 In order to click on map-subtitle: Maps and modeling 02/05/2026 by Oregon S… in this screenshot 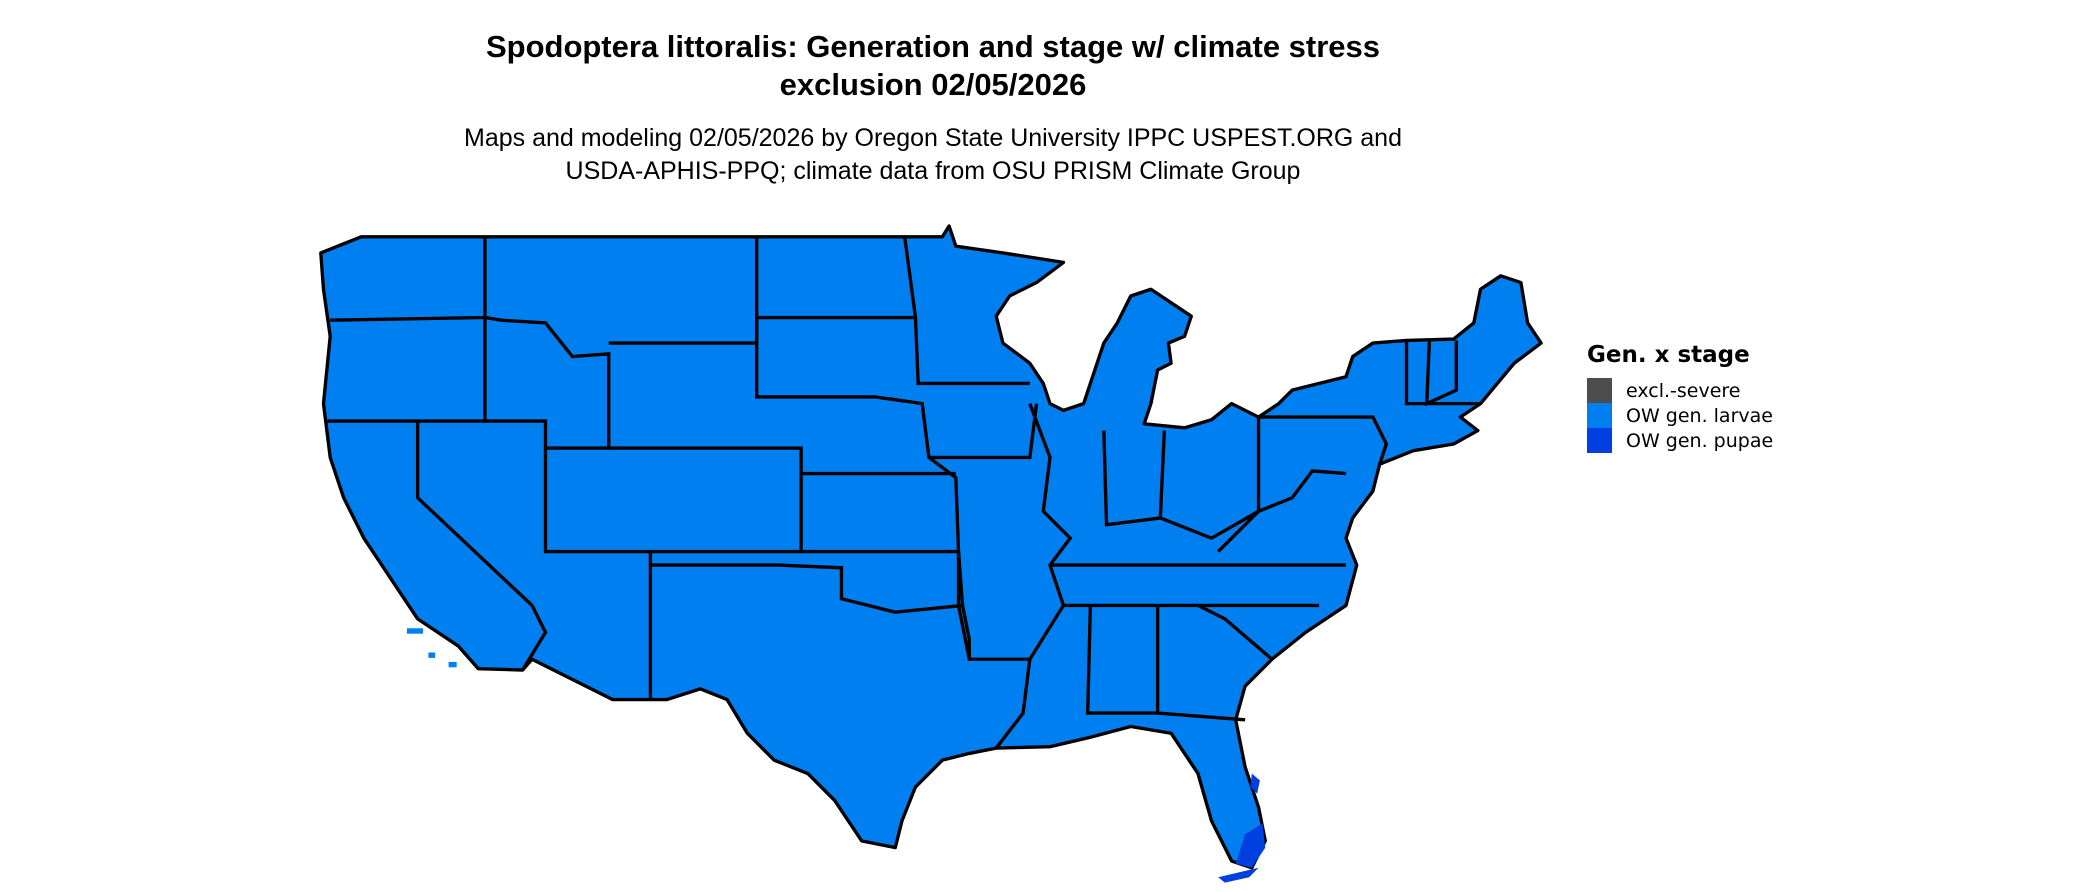, I will do `click(933, 155)`.